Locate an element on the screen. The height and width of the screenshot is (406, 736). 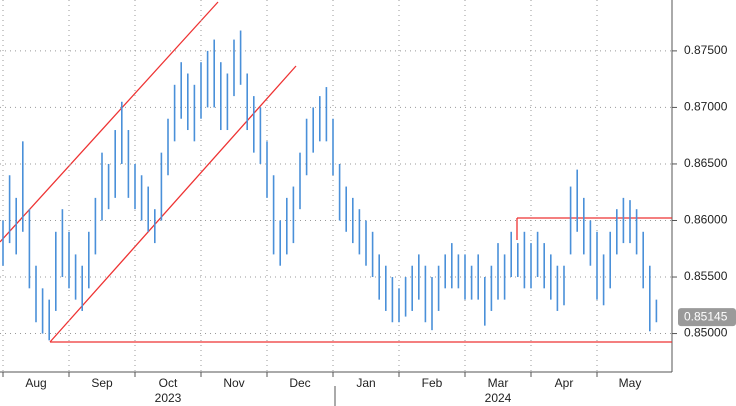
y-tick-label: 0.87500 is located at coordinates (706, 50).